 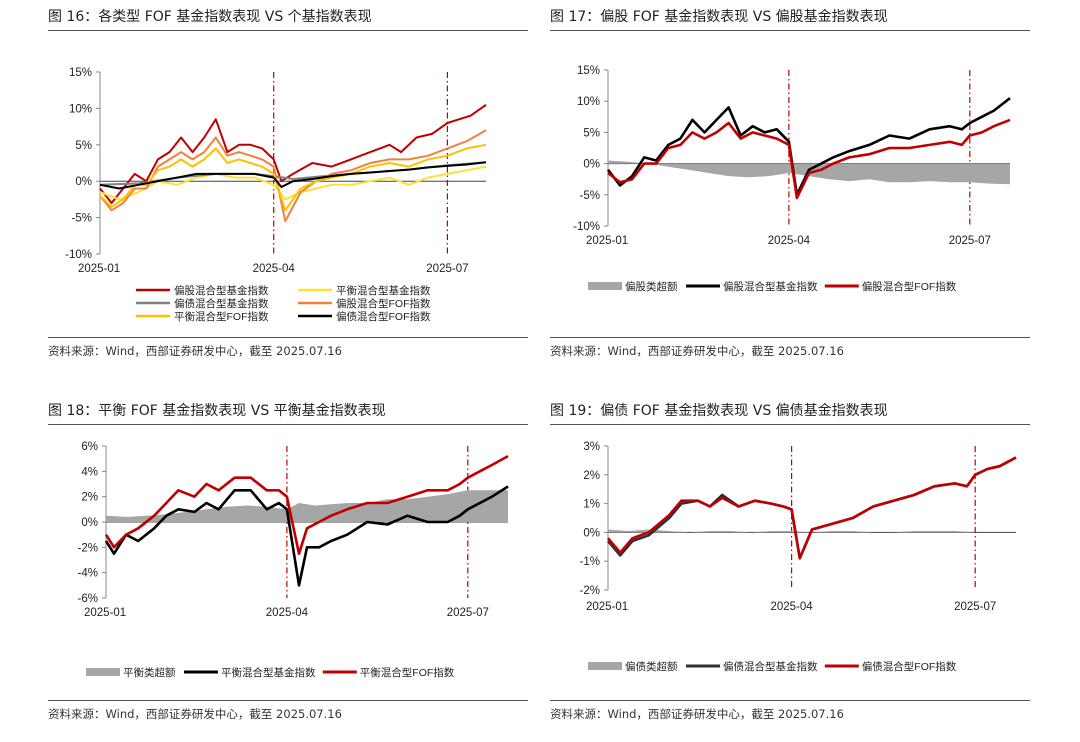 I want to click on y-tick-label: 3%, so click(x=591, y=447).